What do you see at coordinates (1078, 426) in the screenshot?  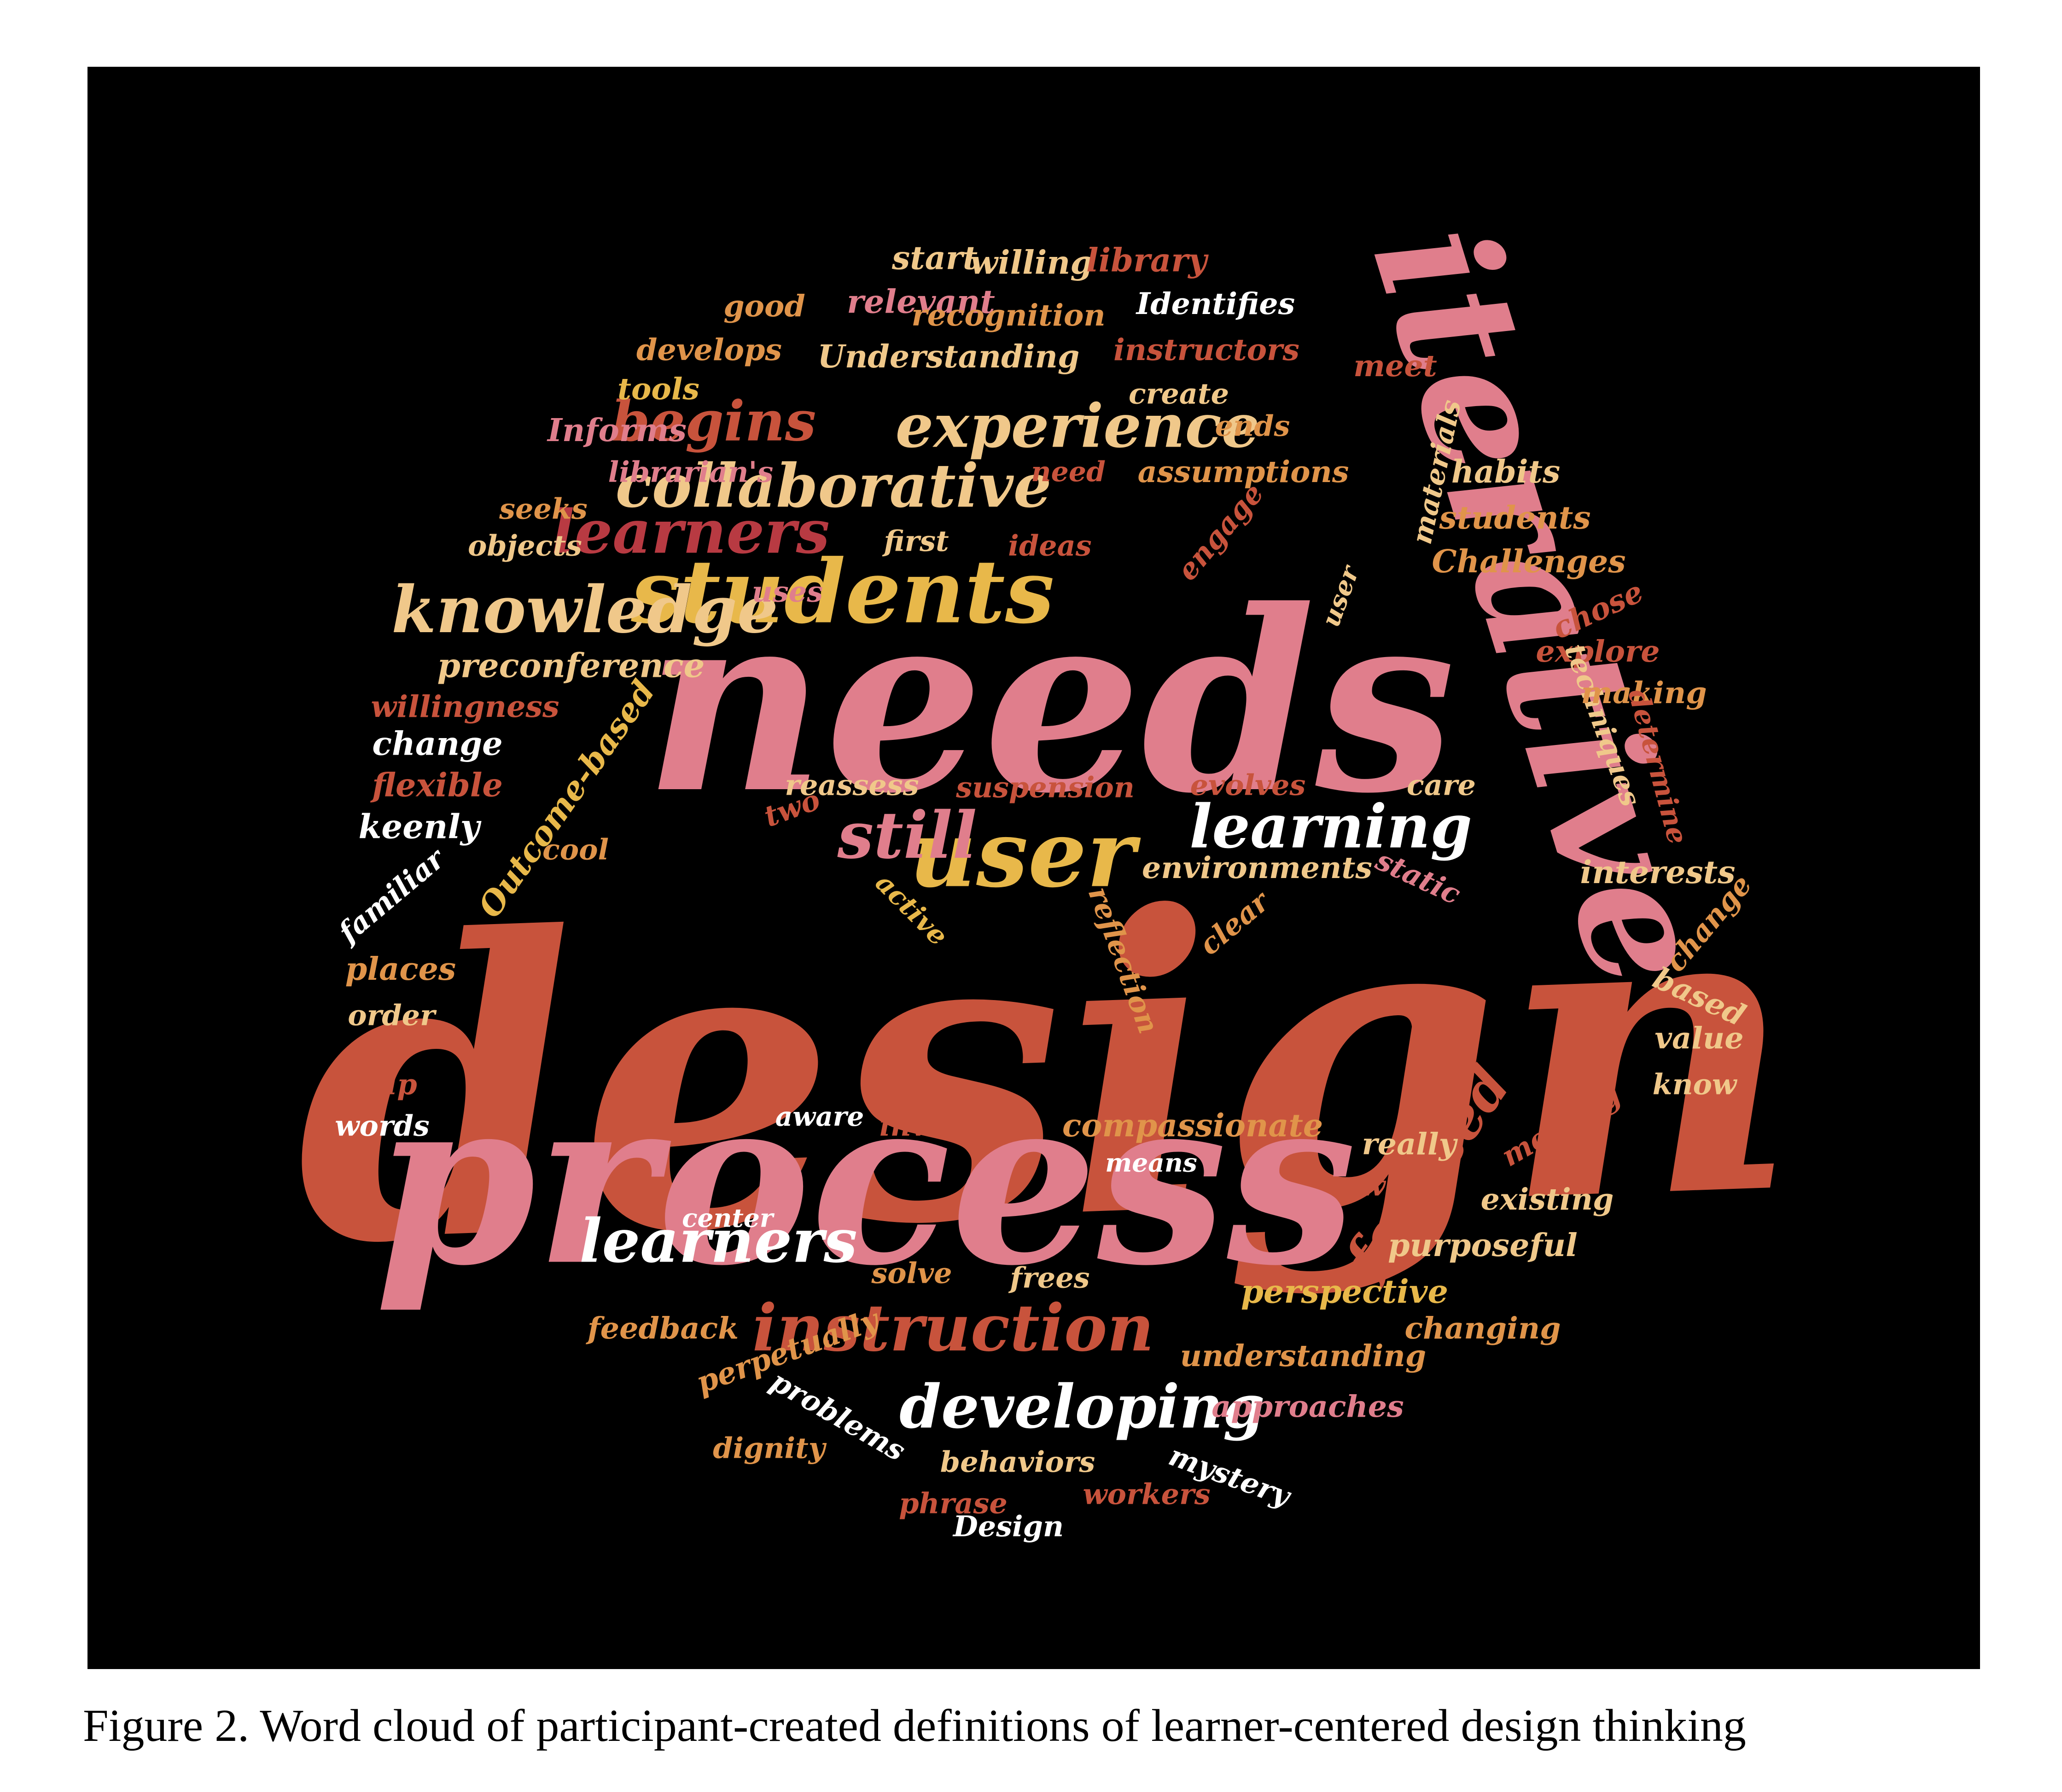 I see `word-cloud-term: experience` at bounding box center [1078, 426].